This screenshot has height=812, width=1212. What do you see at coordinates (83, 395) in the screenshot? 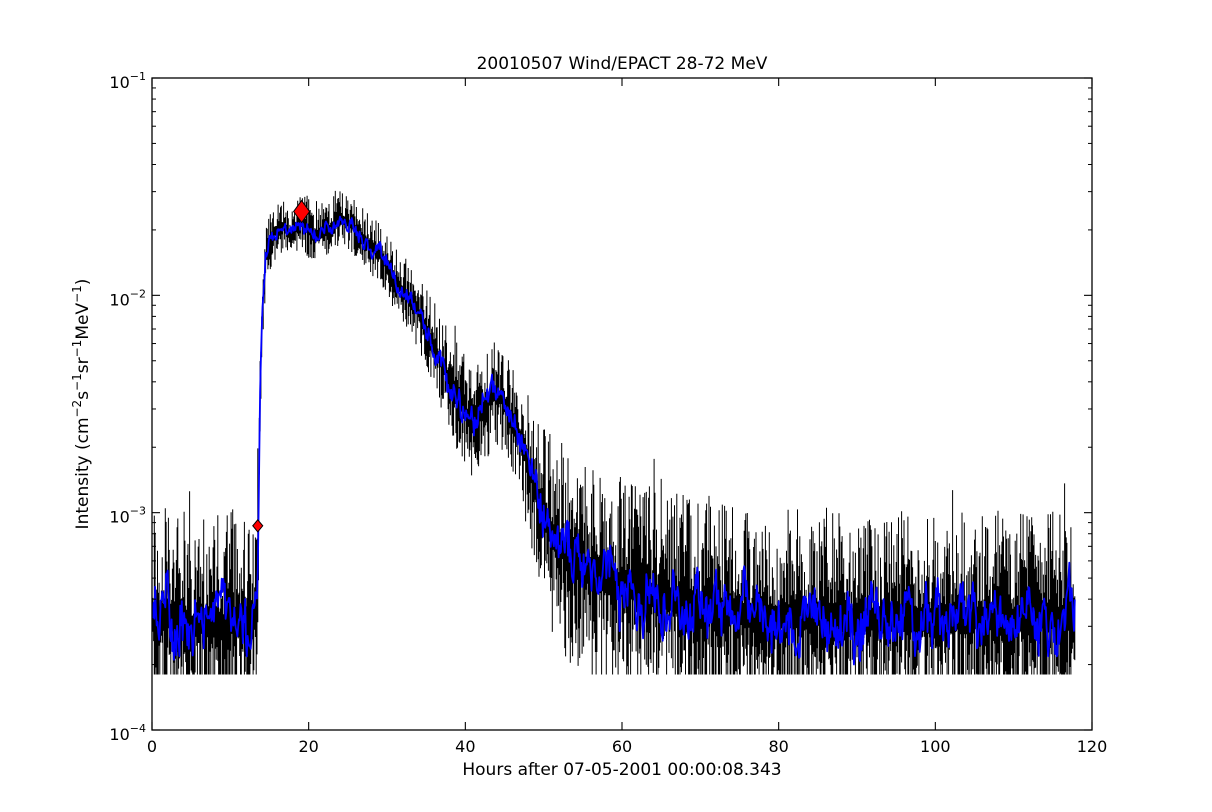
I see `y-axis-label-text: s` at bounding box center [83, 395].